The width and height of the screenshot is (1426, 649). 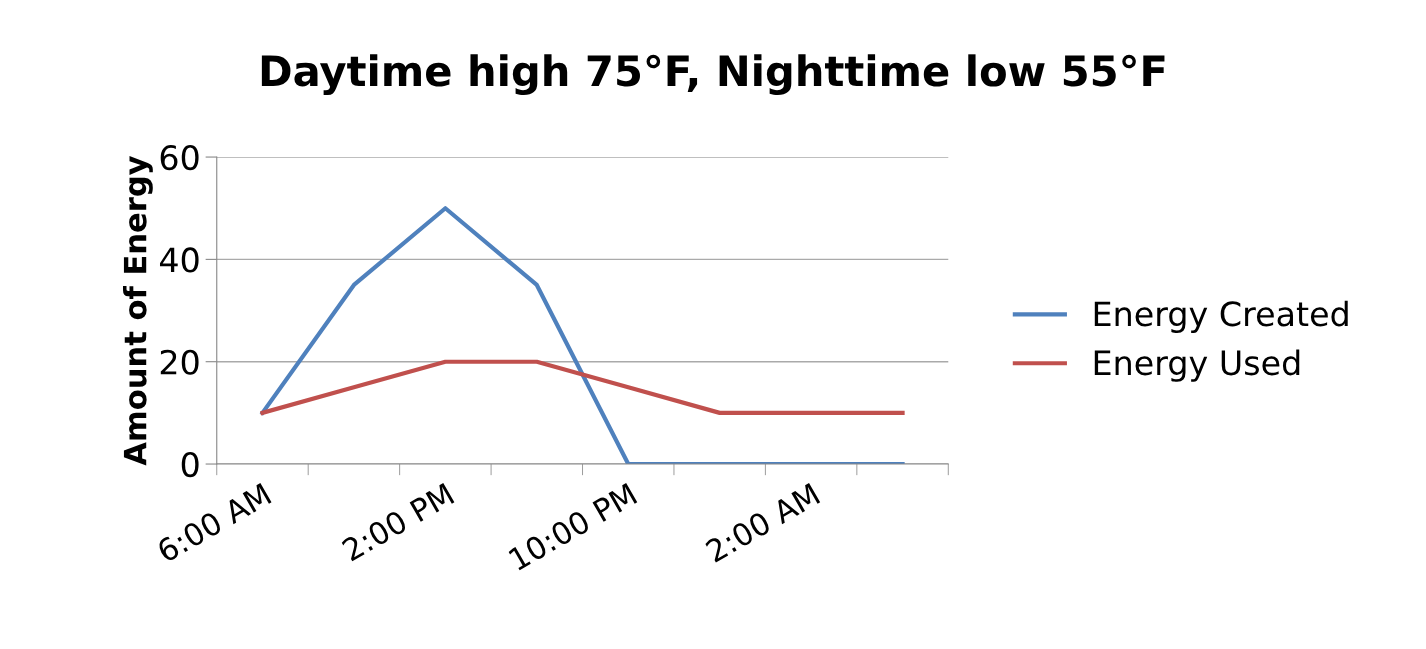 I want to click on y-tick-label: 20, so click(x=179, y=362).